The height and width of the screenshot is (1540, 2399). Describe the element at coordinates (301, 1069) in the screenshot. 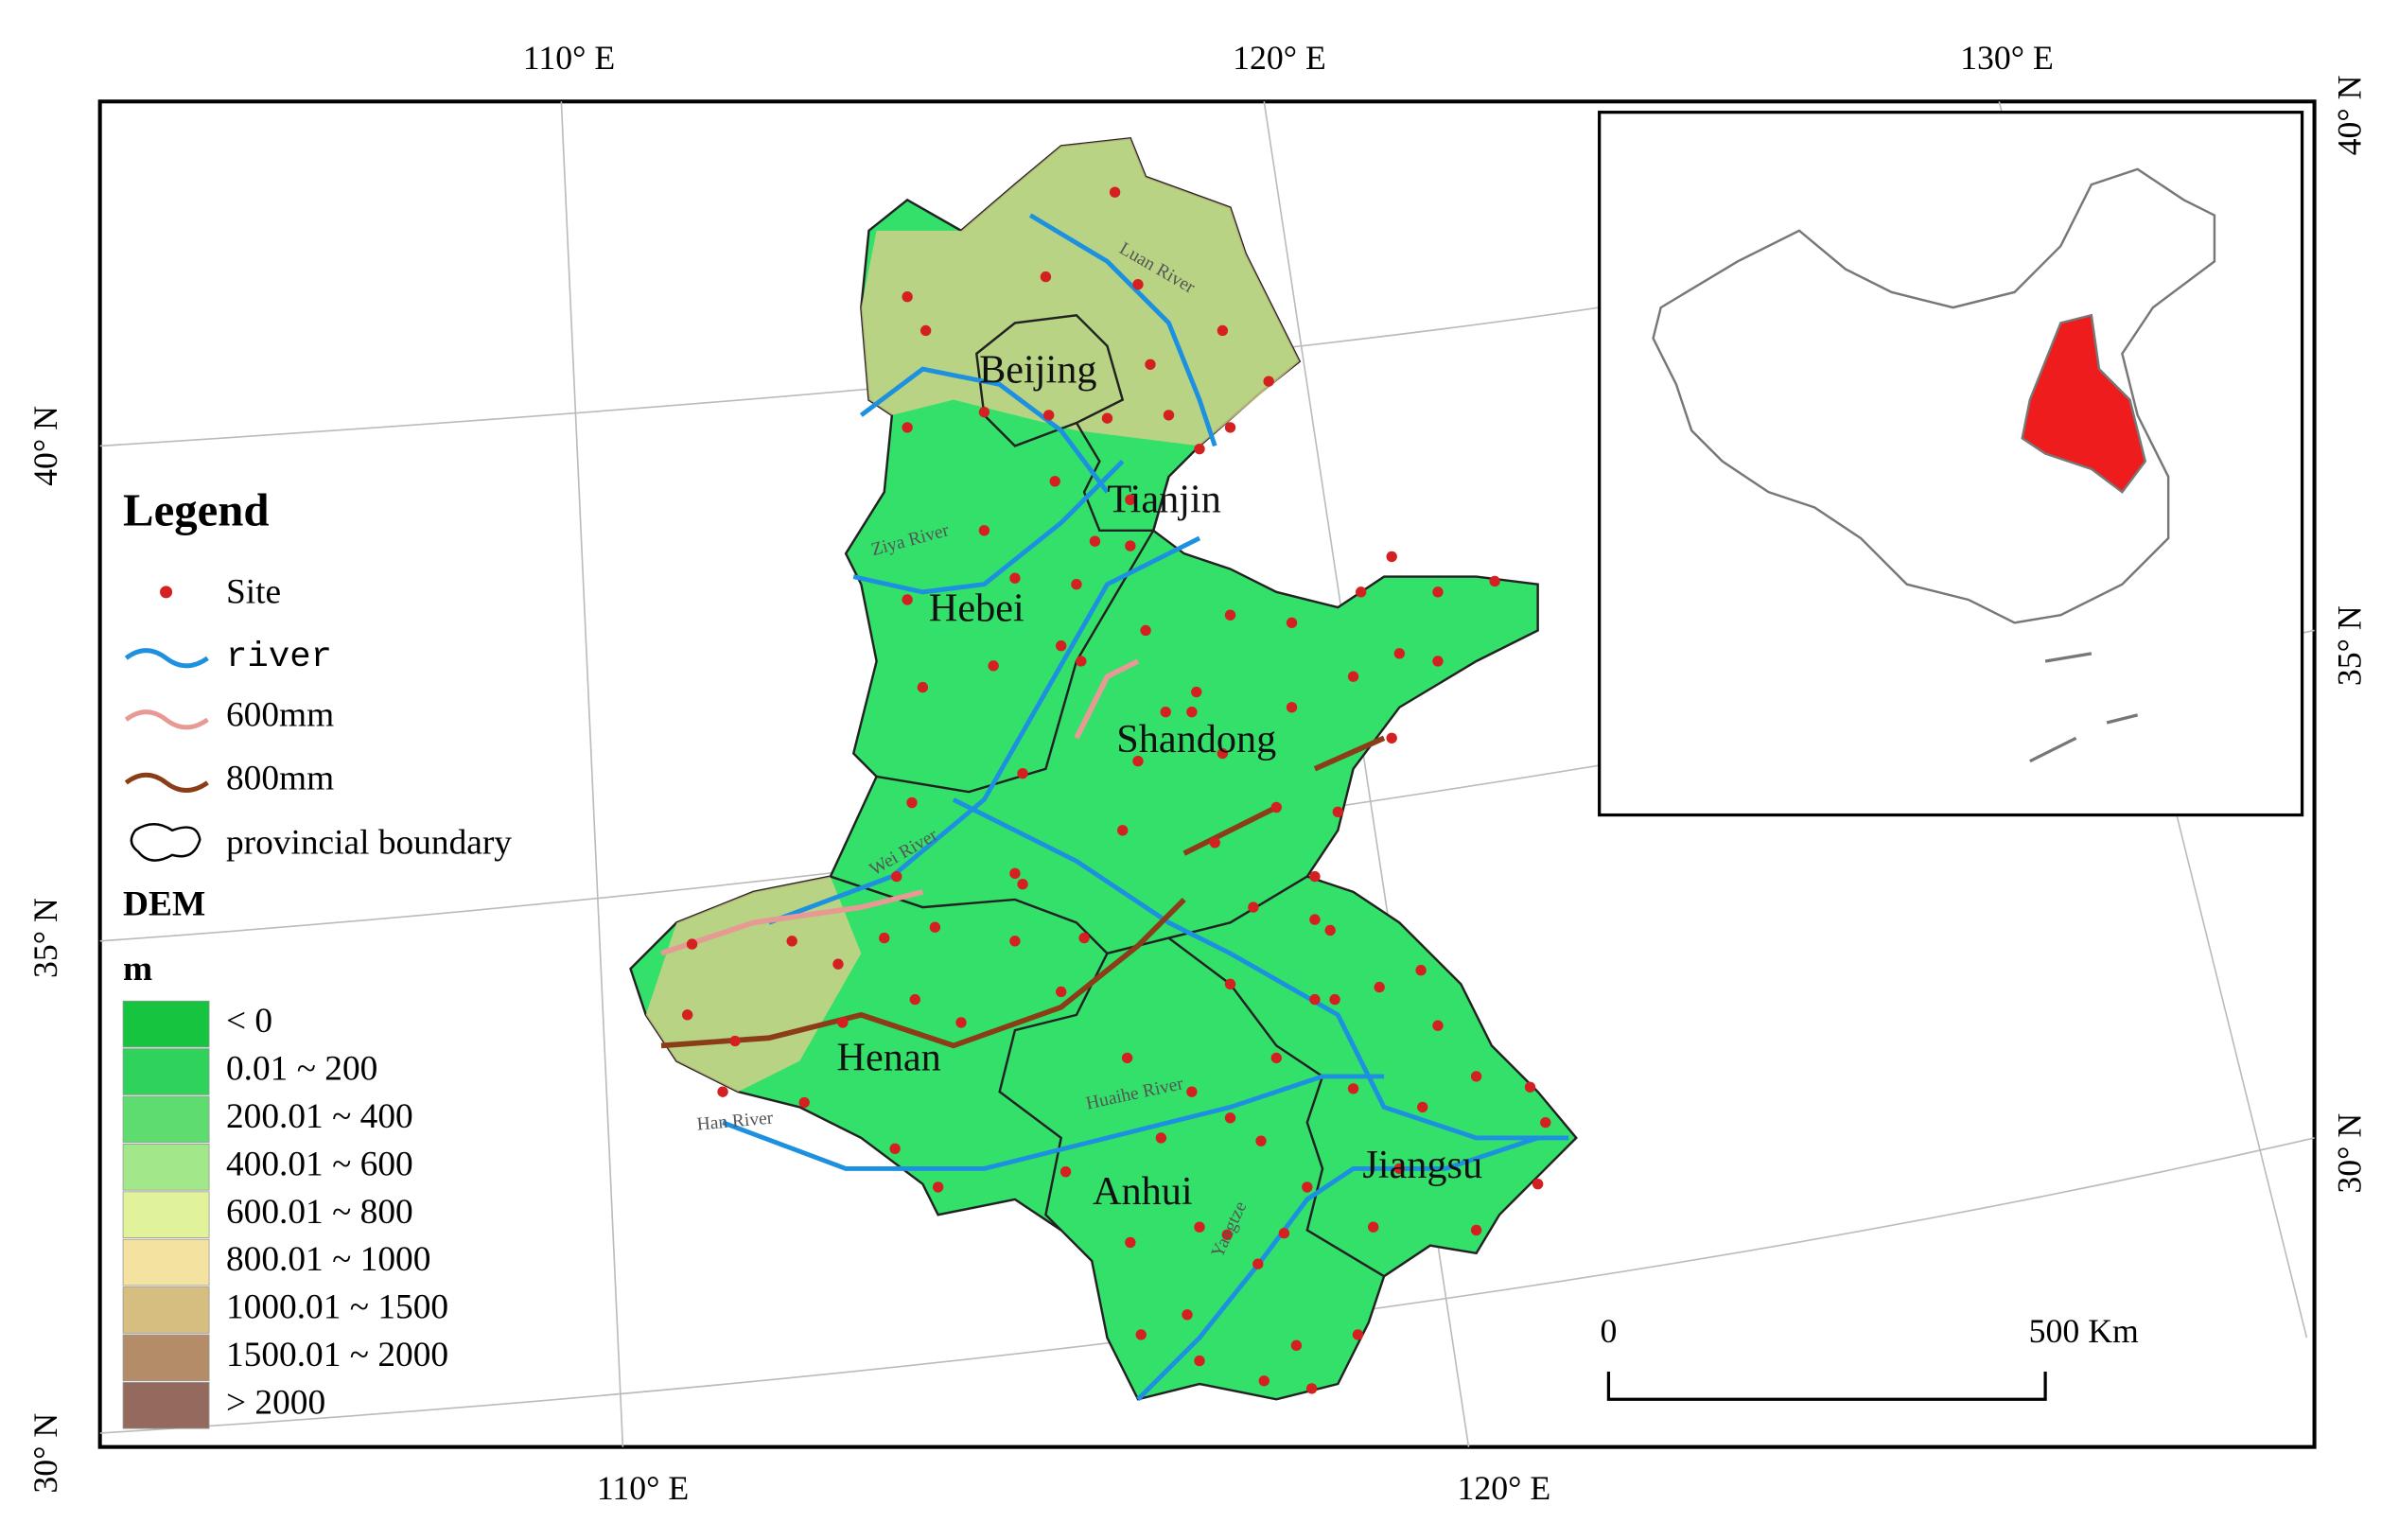

I see `legend-label: 0.01 ~ 200` at that location.